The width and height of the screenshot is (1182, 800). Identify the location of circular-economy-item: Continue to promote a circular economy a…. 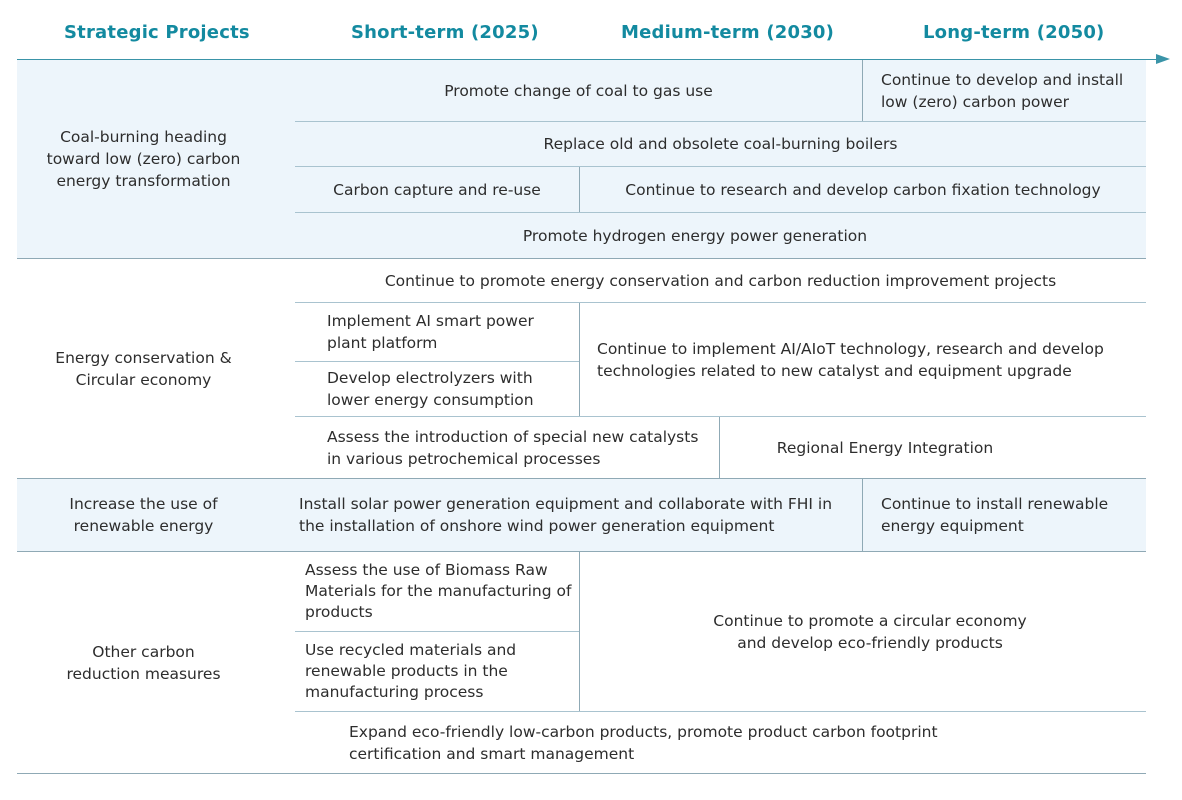
(870, 631).